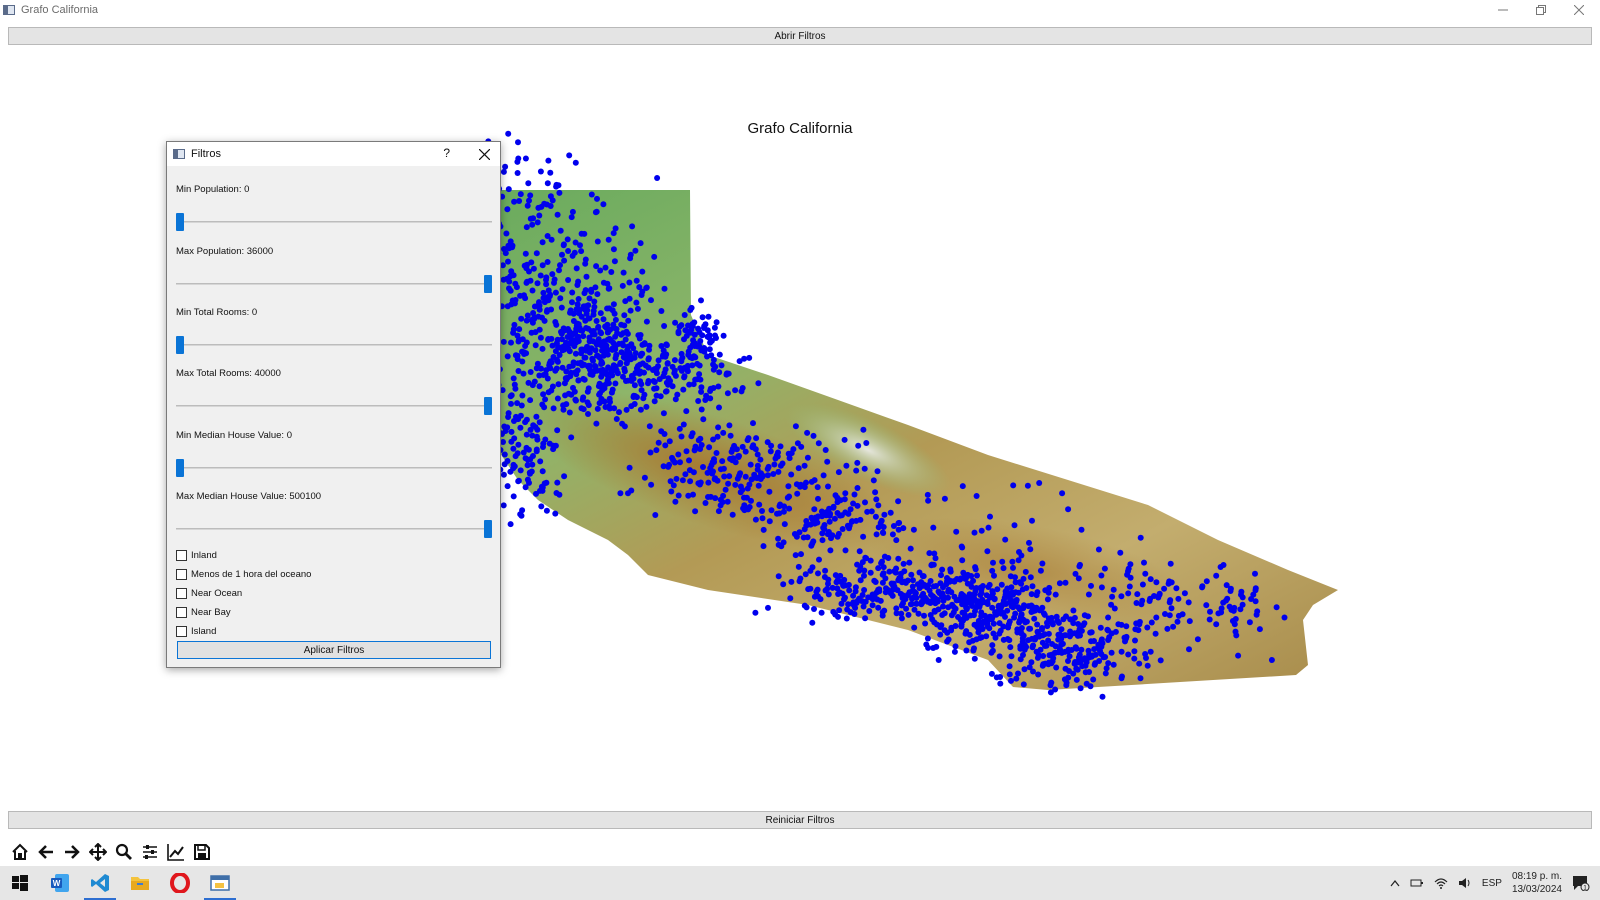 The width and height of the screenshot is (1600, 900). Describe the element at coordinates (202, 852) in the screenshot. I see `save-button` at that location.